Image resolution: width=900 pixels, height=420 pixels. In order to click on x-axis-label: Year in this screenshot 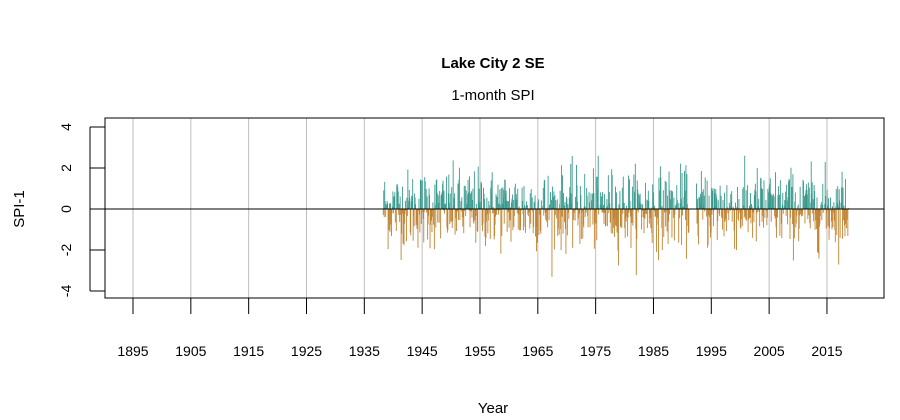, I will do `click(493, 408)`.